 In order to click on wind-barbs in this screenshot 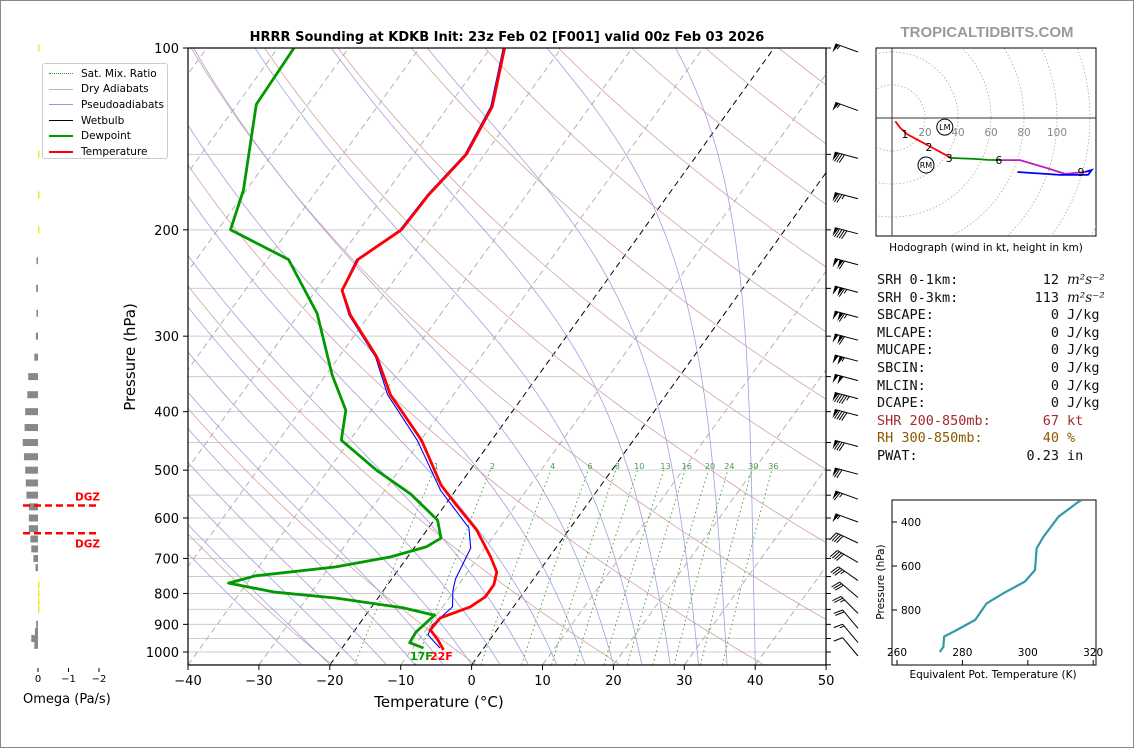, I will do `click(844, 350)`.